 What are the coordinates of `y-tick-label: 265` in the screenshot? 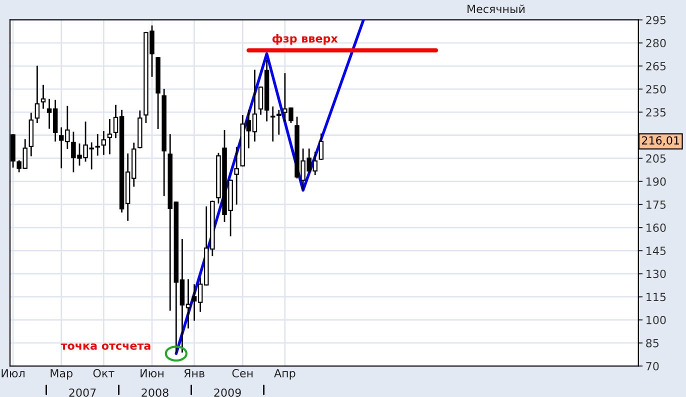 It's located at (656, 66).